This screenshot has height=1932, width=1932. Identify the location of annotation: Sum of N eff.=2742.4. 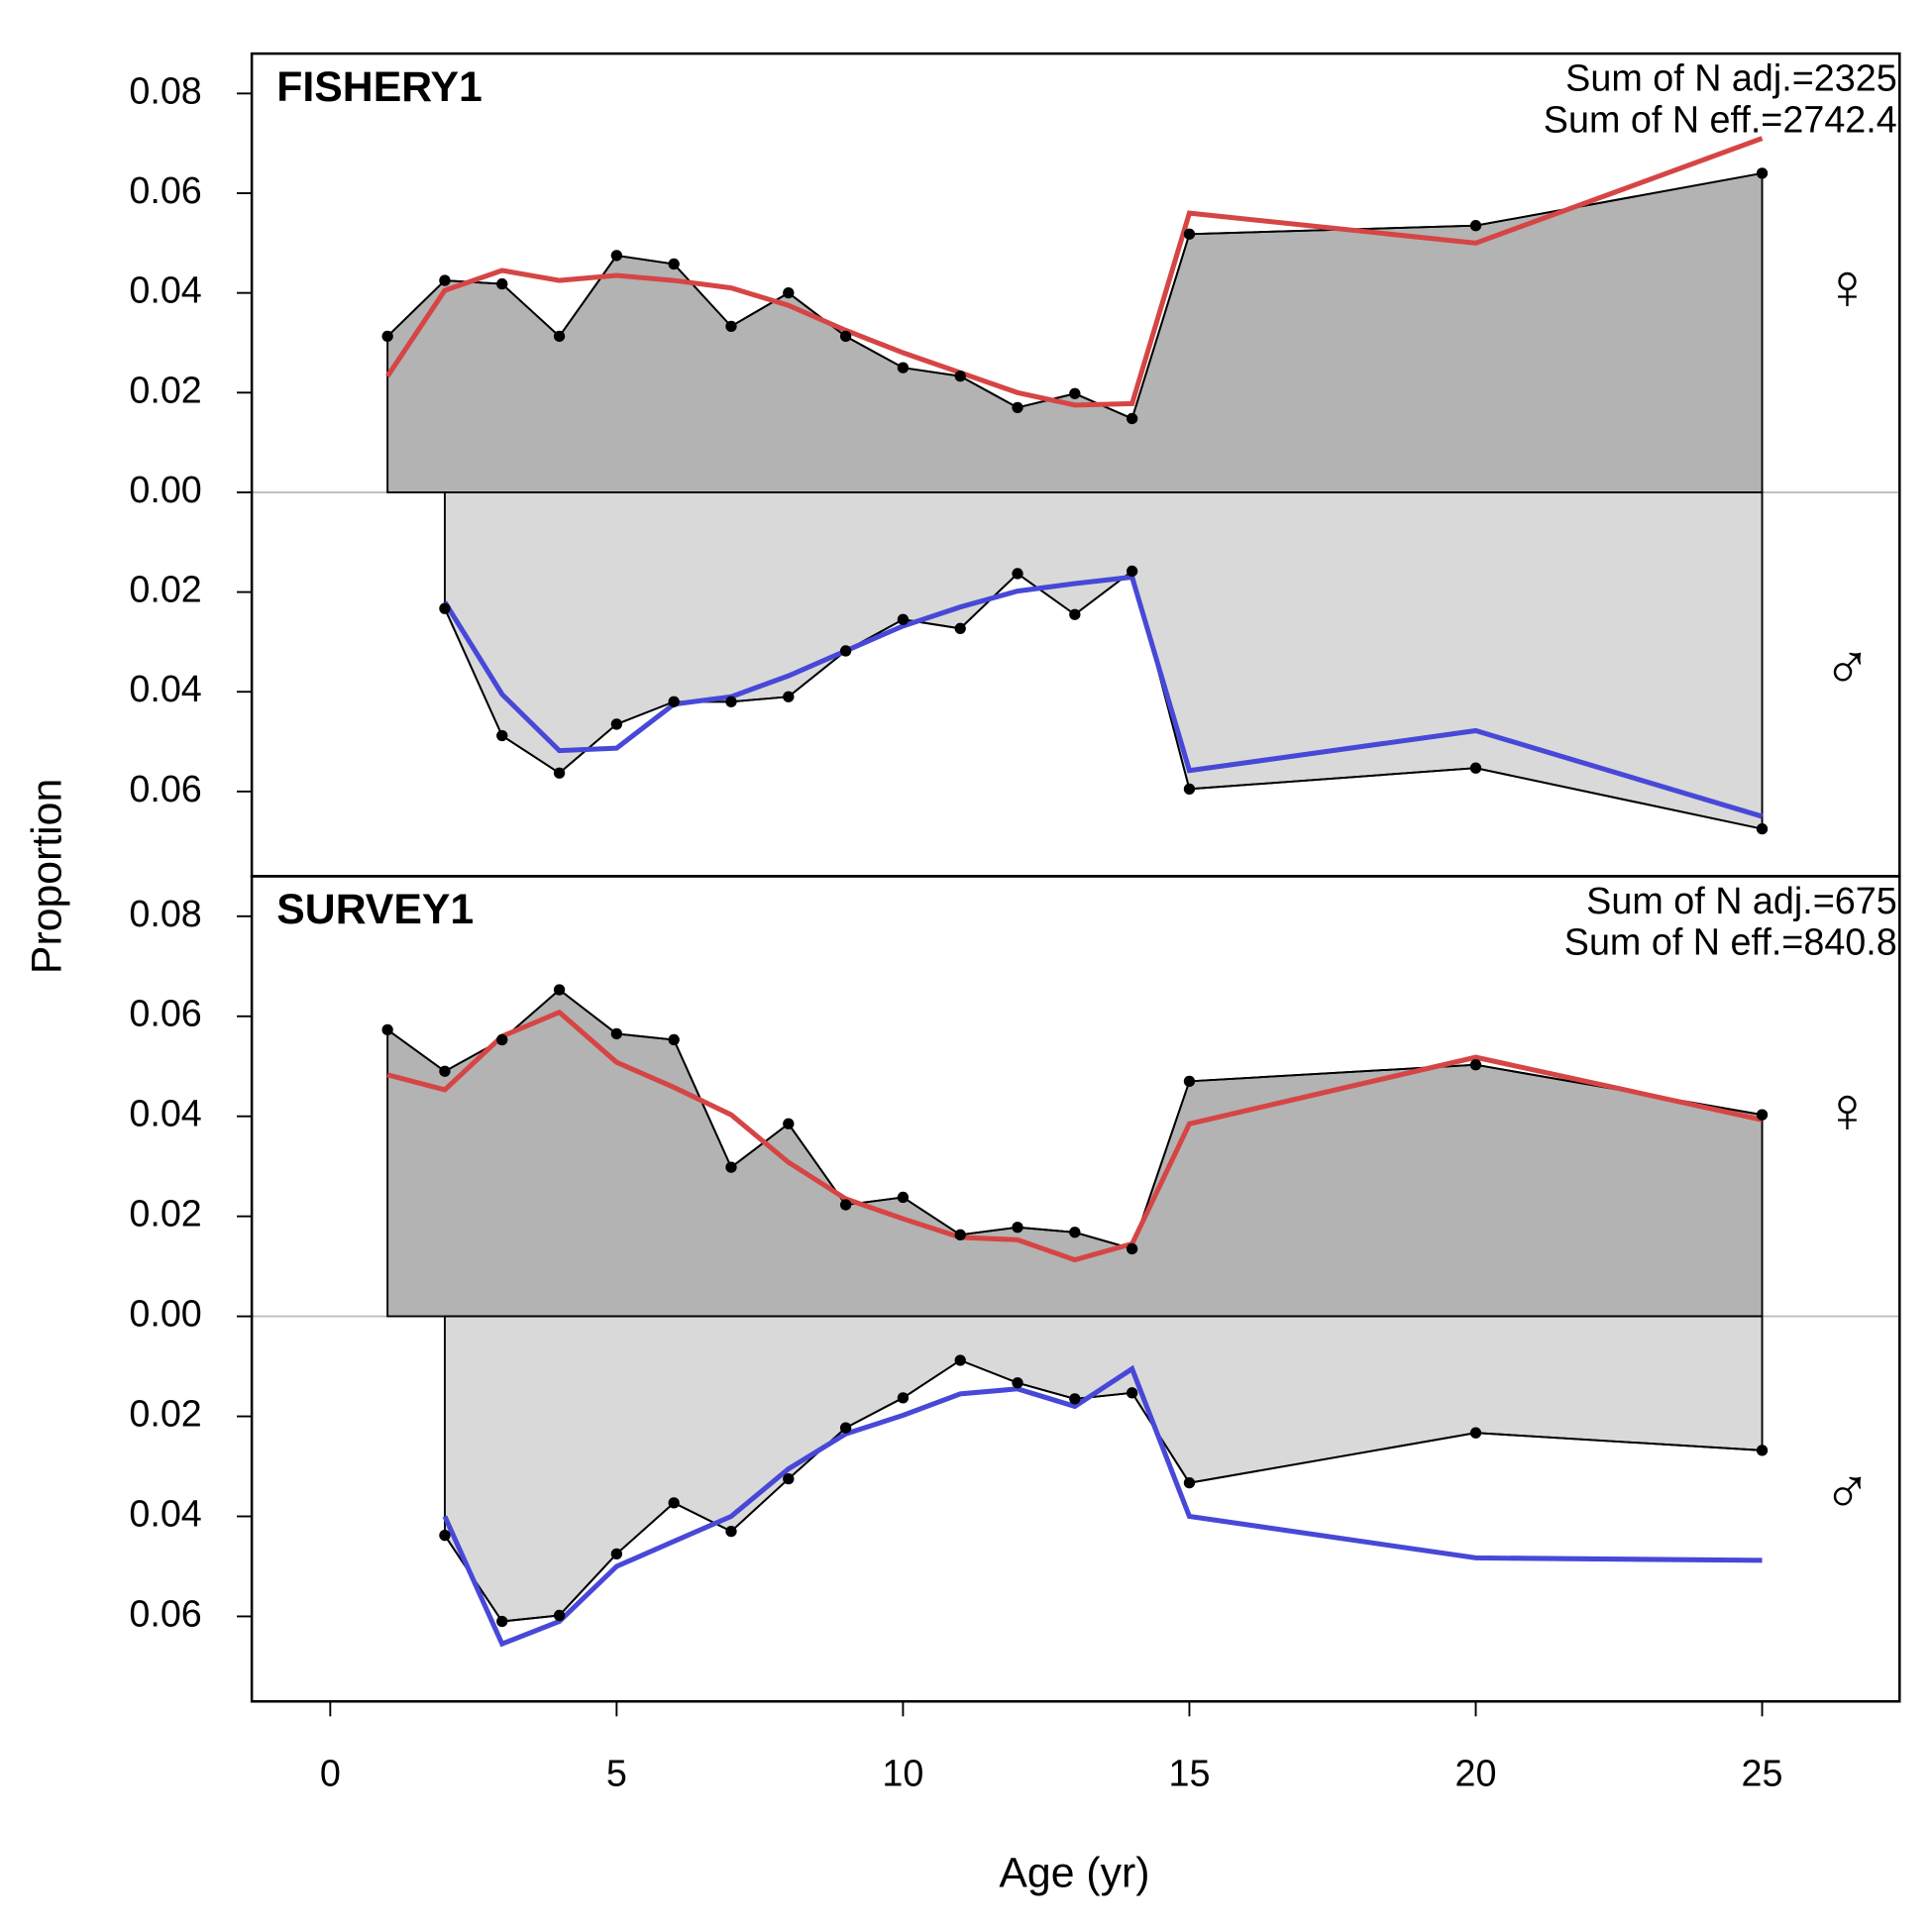
(1721, 119).